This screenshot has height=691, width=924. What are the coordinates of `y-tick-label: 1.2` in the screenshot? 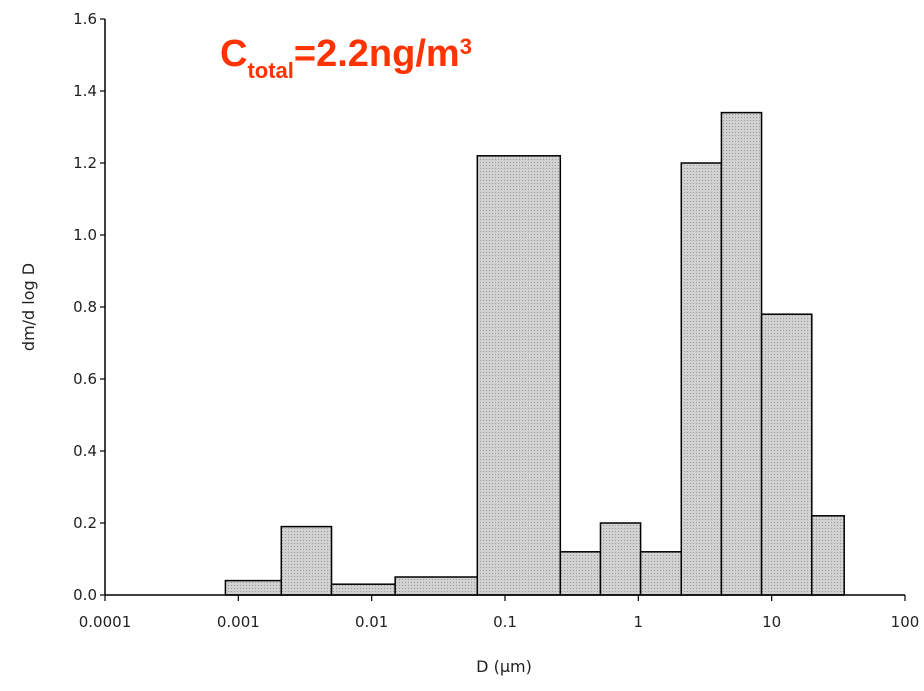 It's located at (85, 163).